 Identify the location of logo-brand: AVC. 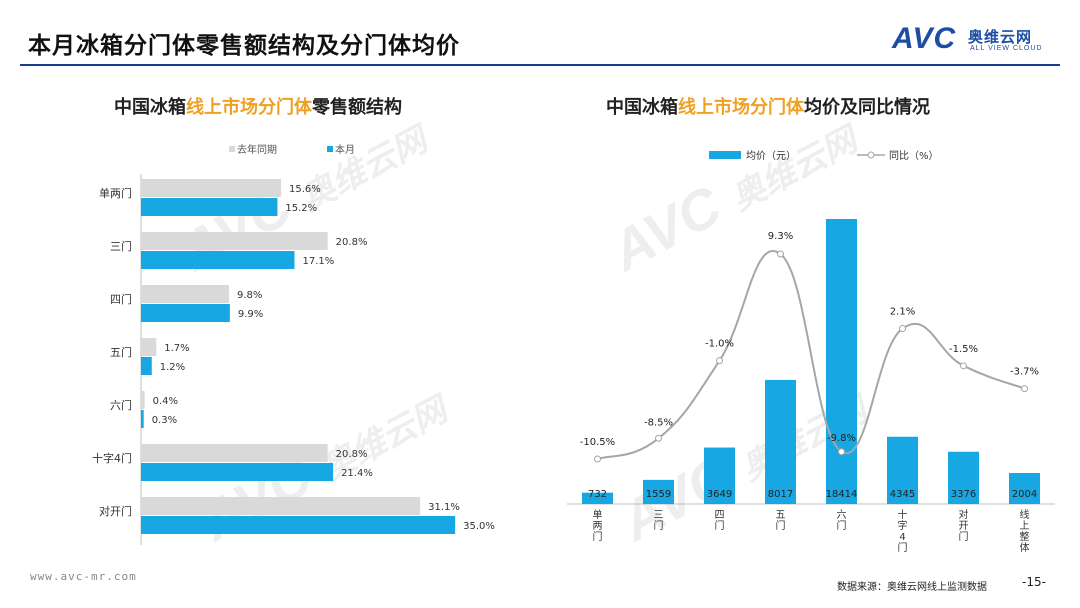
(924, 38).